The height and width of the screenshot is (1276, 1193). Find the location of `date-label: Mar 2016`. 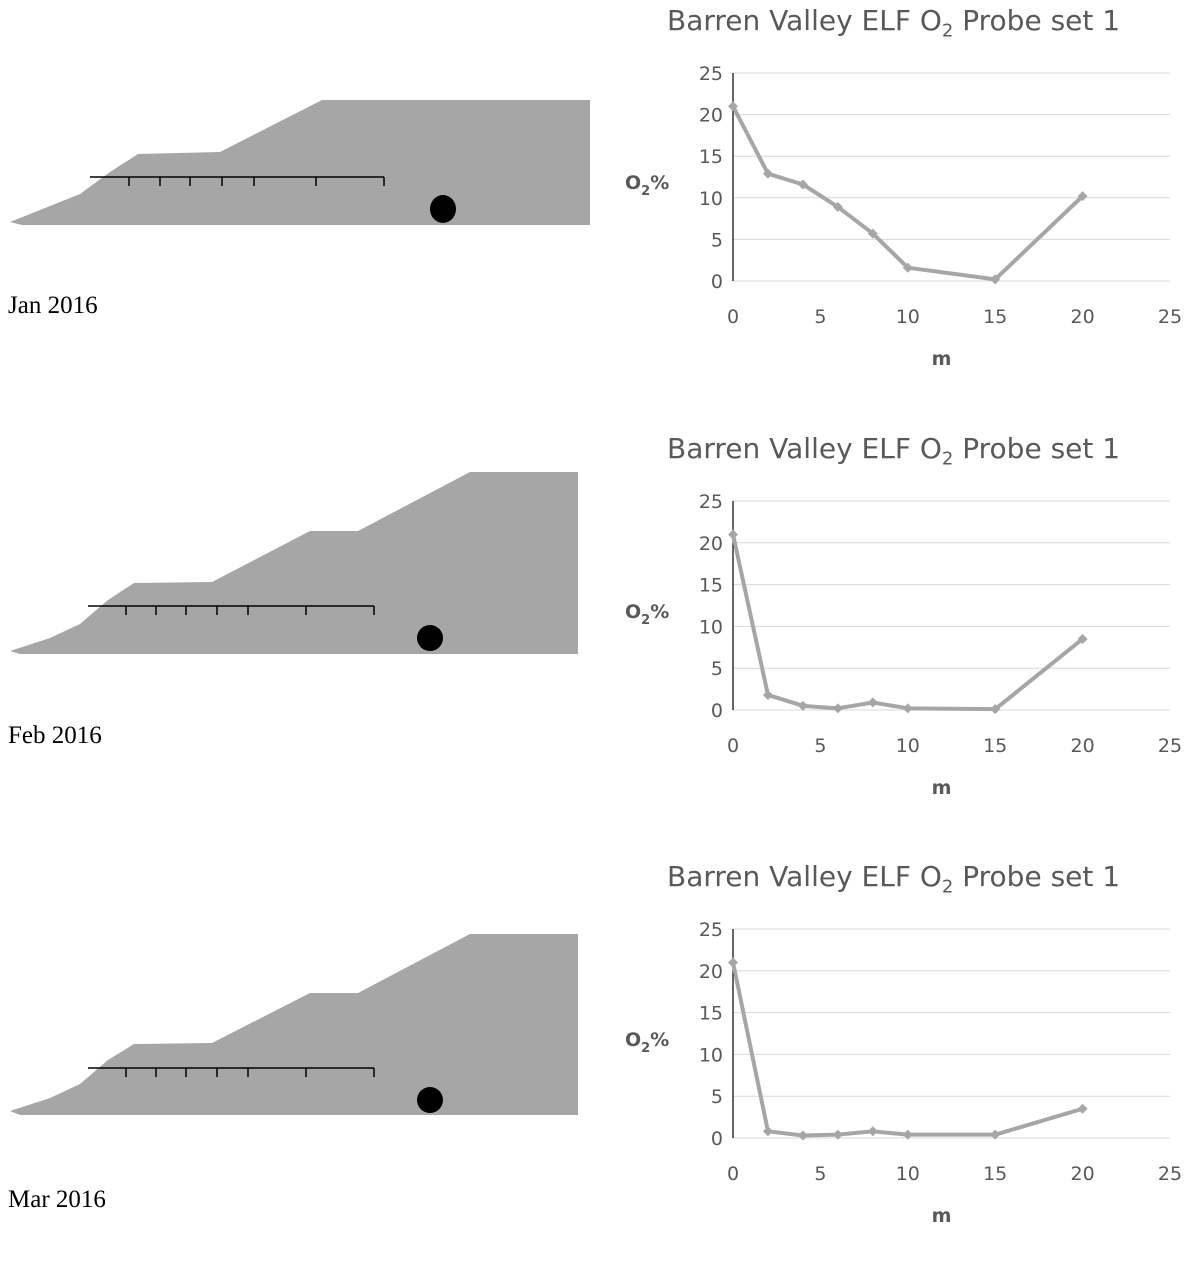

date-label: Mar 2016 is located at coordinates (57, 1199).